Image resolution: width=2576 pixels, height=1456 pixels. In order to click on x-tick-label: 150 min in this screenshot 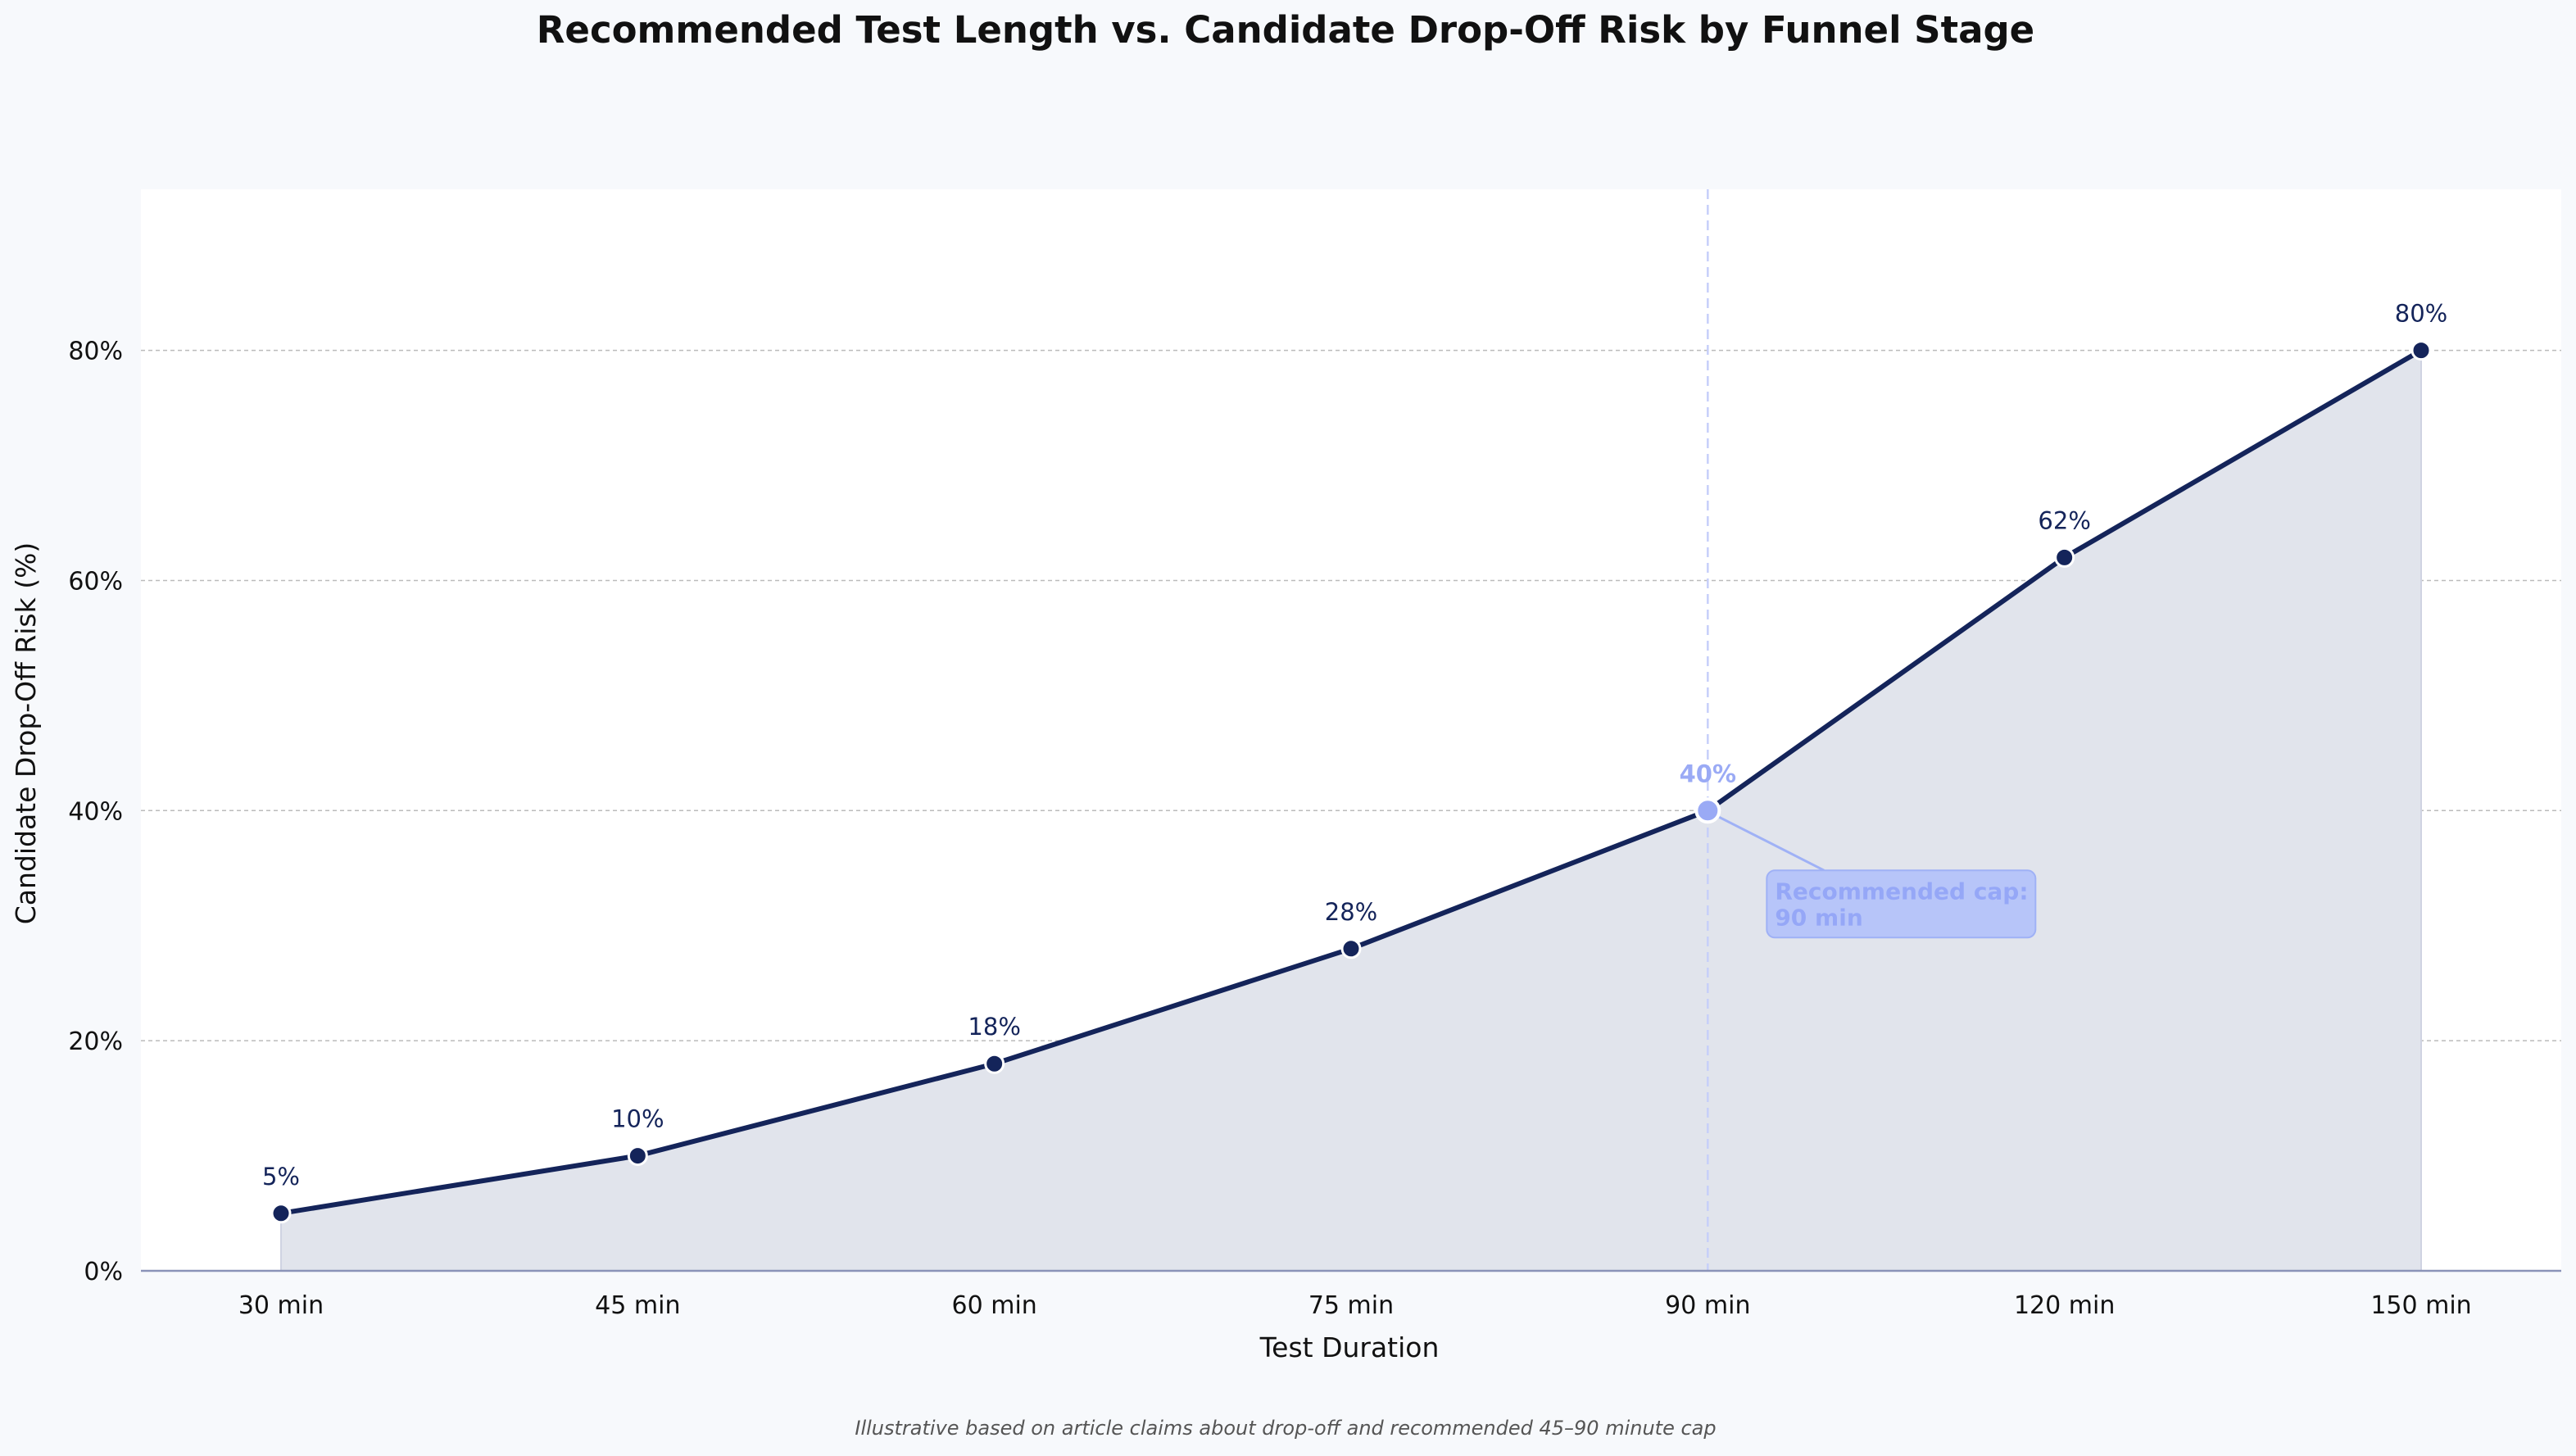, I will do `click(2420, 1306)`.